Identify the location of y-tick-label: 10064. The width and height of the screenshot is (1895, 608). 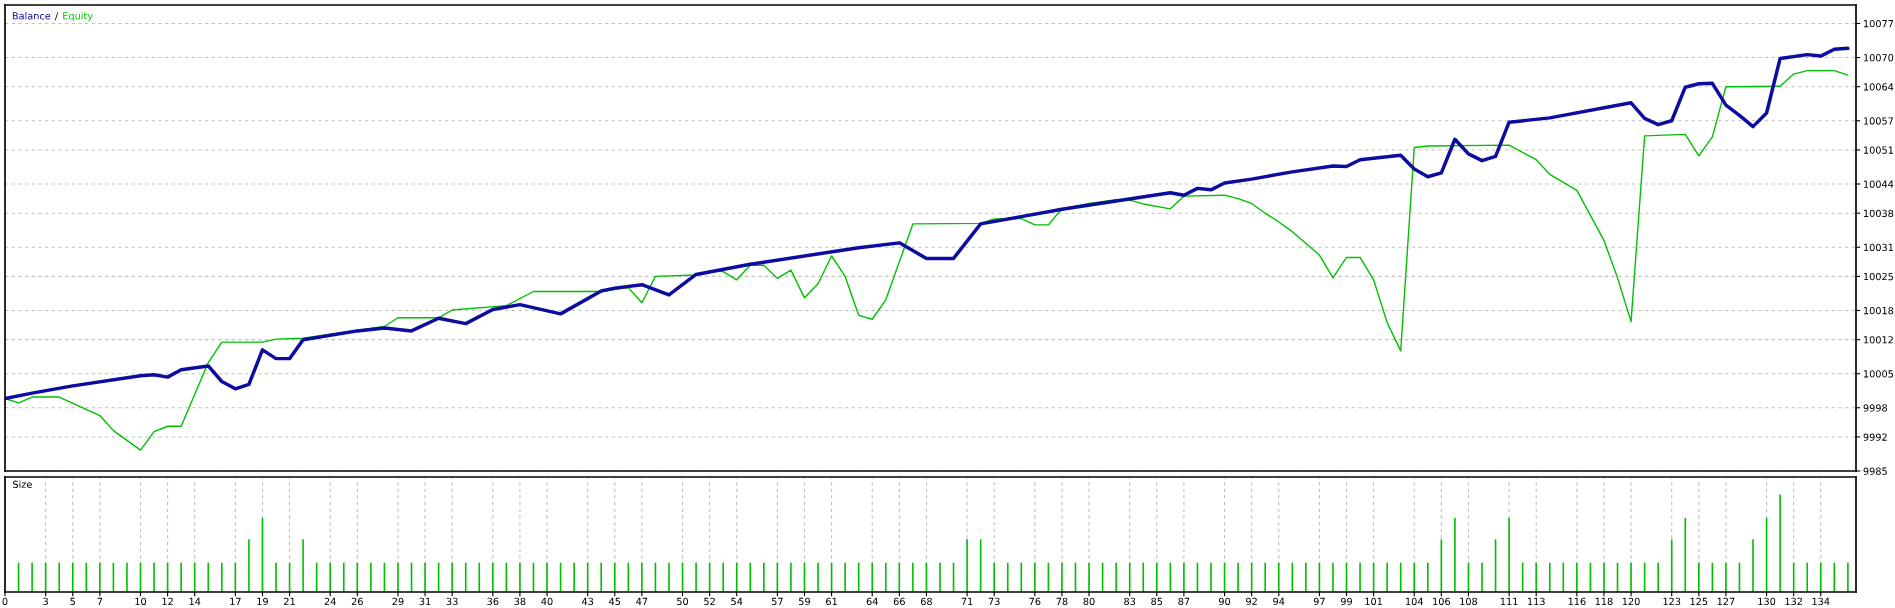
(1879, 87).